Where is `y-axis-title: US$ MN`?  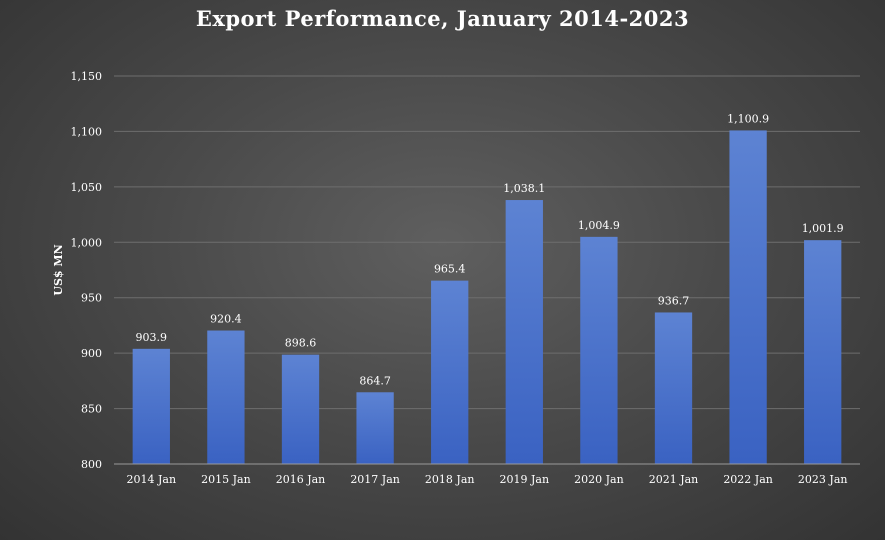 y-axis-title: US$ MN is located at coordinates (58, 269).